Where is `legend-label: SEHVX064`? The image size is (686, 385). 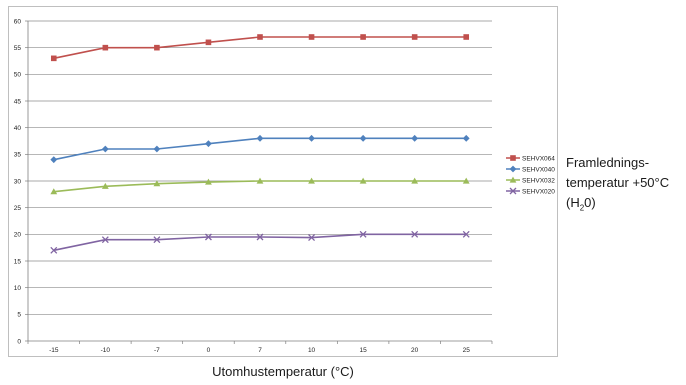 legend-label: SEHVX064 is located at coordinates (538, 158).